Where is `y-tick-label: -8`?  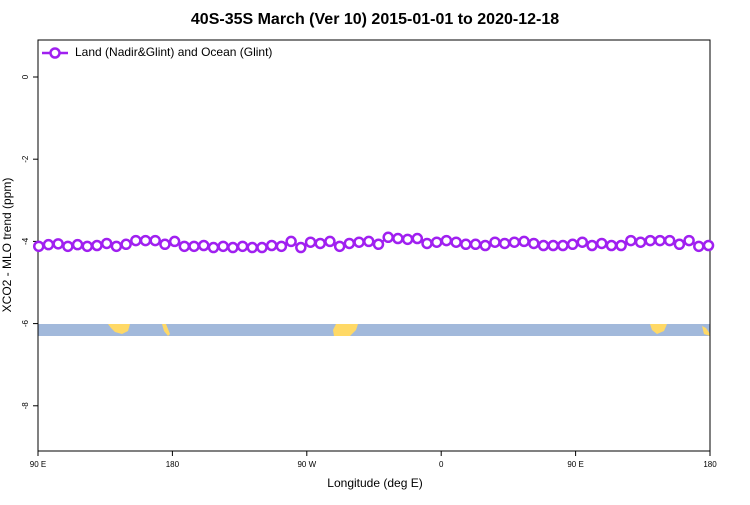 y-tick-label: -8 is located at coordinates (25, 406).